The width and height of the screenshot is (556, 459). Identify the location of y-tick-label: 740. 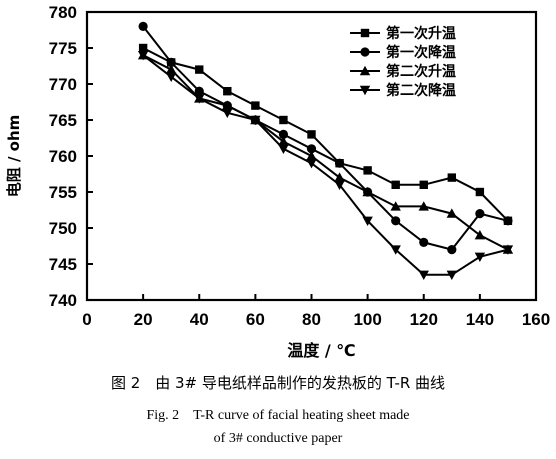
(63, 300).